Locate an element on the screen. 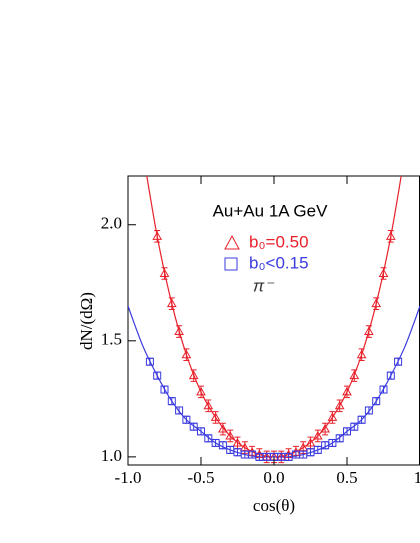 The image size is (420, 543). x-tick-label: -0.5 is located at coordinates (201, 477).